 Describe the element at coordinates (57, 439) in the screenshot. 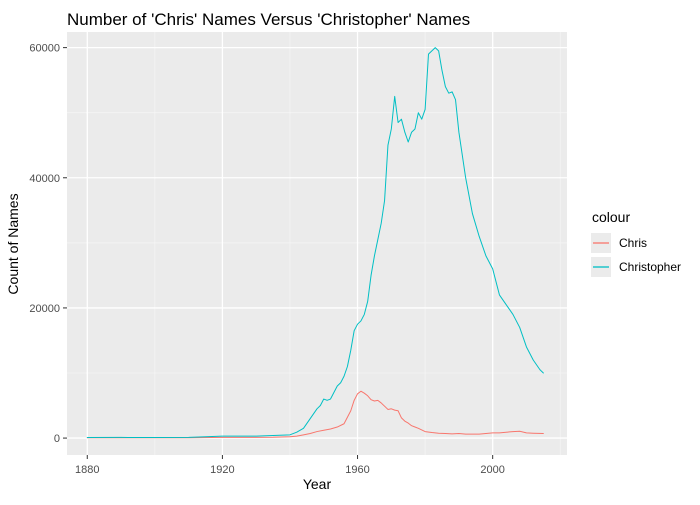

I see `y-tick-label-0: 0` at that location.